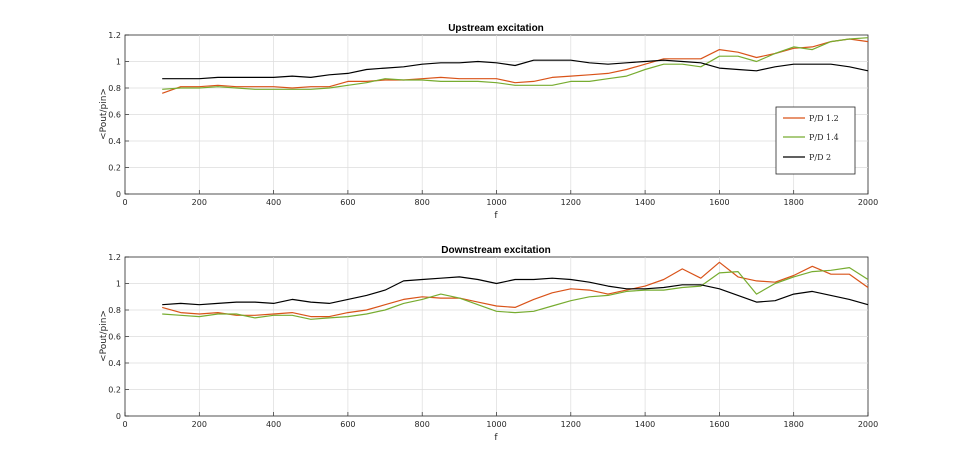 Image resolution: width=960 pixels, height=468 pixels. I want to click on chart-title-upstream: Upstream excitation, so click(496, 28).